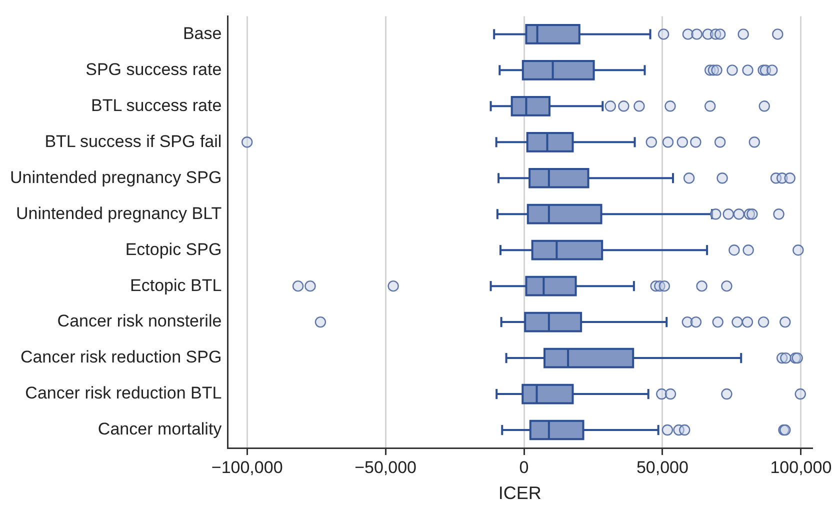 The width and height of the screenshot is (840, 513). What do you see at coordinates (520, 493) in the screenshot?
I see `x-axis-title: ICER` at bounding box center [520, 493].